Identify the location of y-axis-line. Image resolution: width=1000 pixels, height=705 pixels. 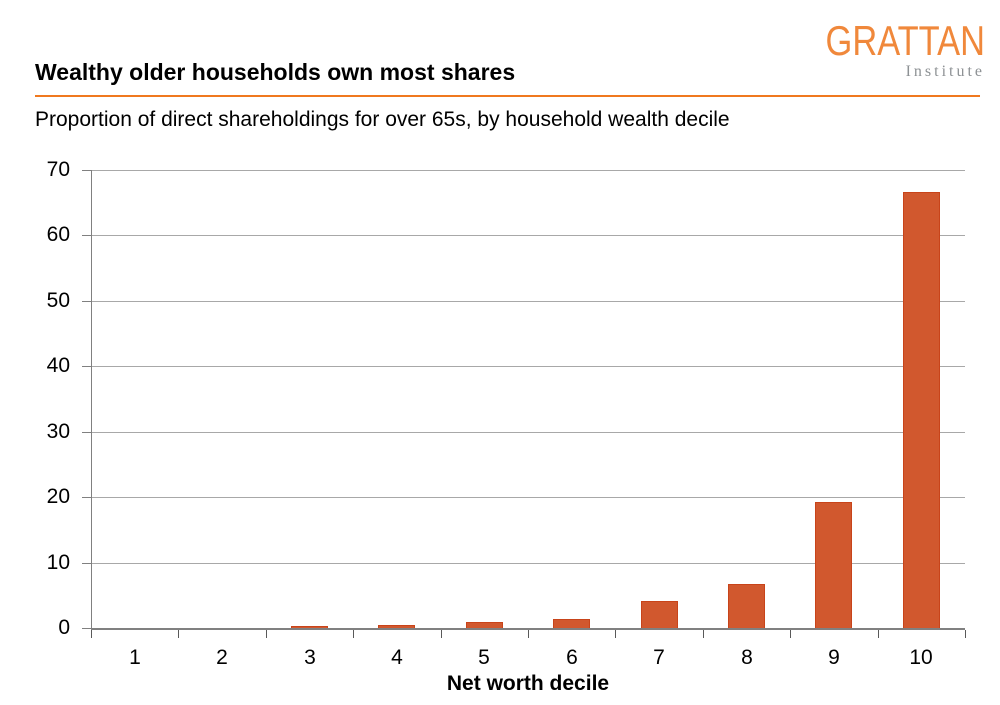
(91, 399).